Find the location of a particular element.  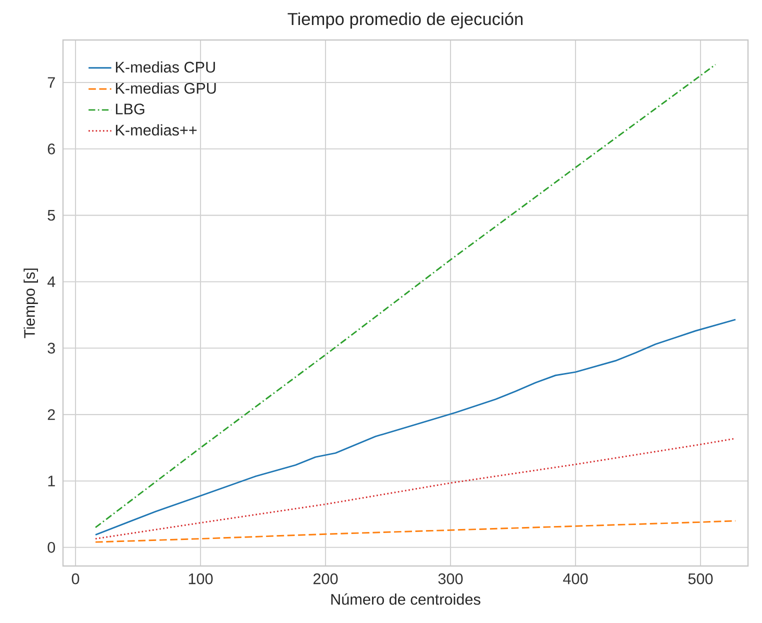

y-tick-label: 5 is located at coordinates (51, 215).